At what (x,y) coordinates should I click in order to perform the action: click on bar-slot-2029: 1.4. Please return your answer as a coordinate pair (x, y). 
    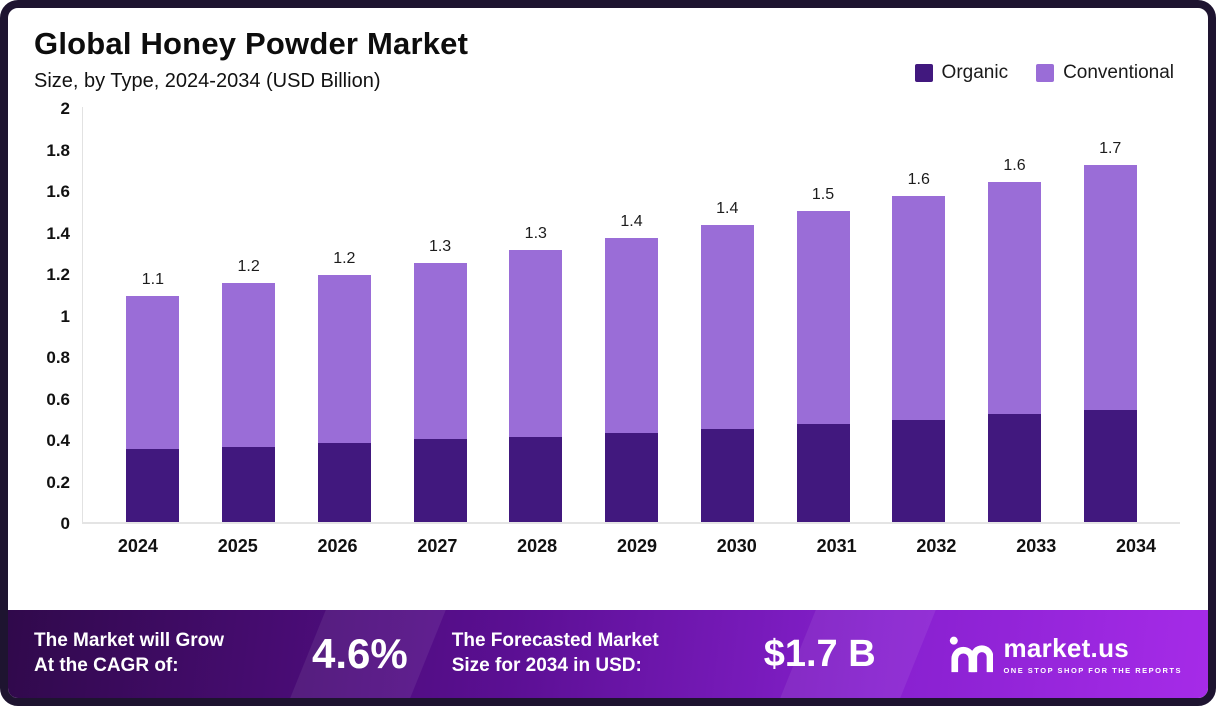
    Looking at the image, I should click on (632, 367).